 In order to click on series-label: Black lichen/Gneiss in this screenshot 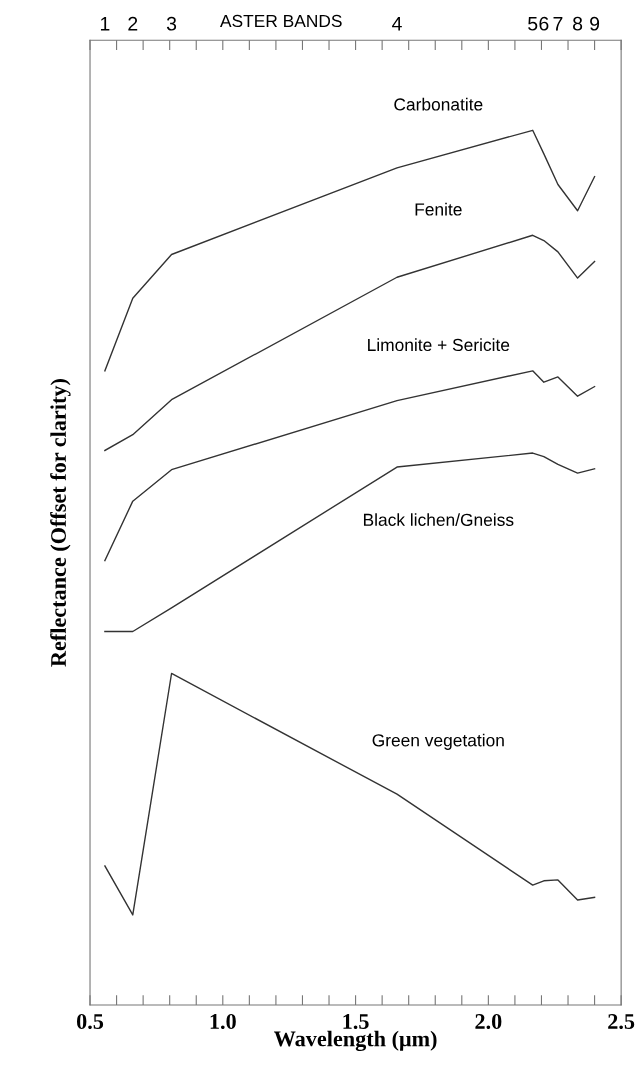, I will do `click(438, 519)`.